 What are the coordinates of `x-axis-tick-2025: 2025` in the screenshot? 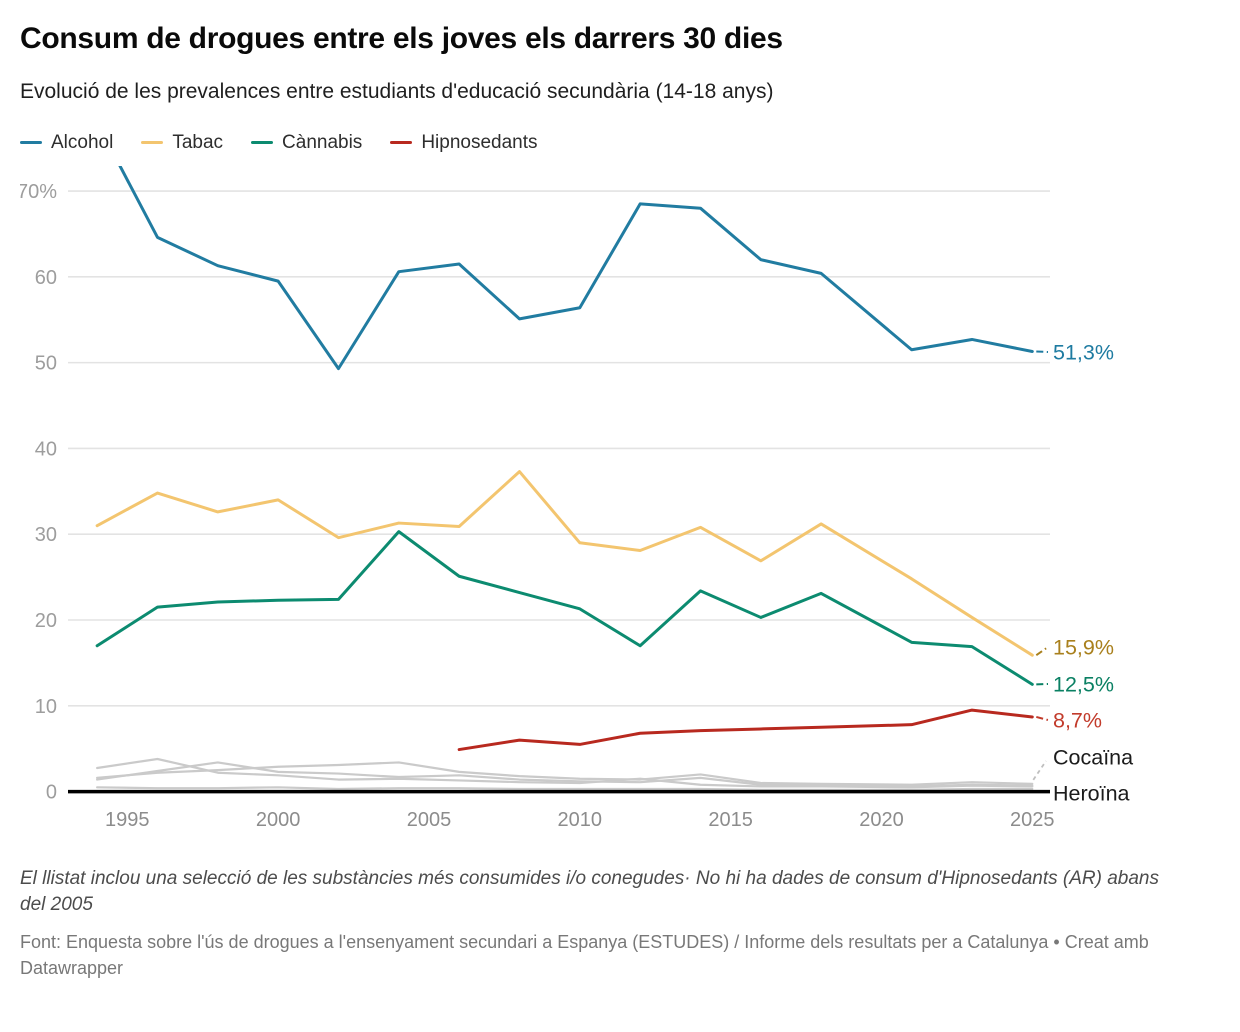 It's located at (1032, 820).